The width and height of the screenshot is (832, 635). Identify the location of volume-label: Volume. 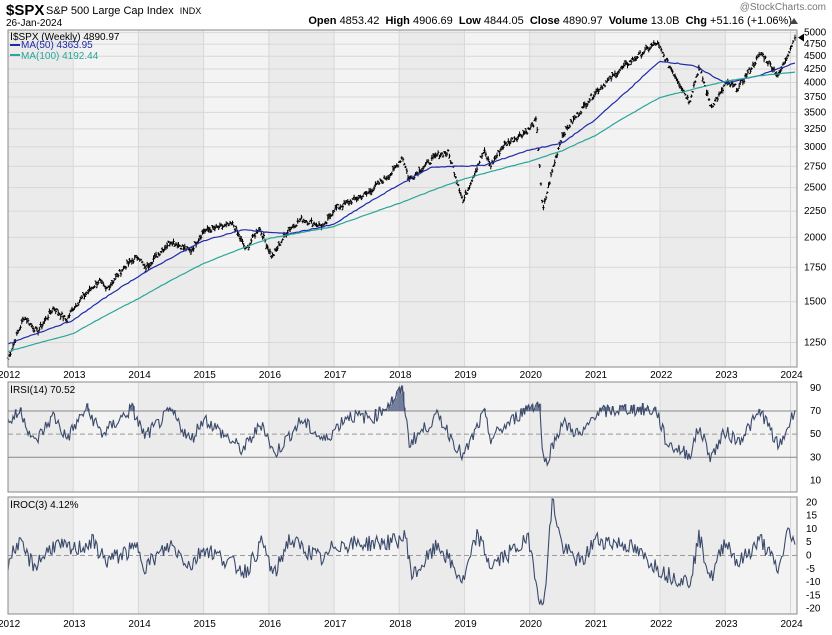
(628, 21).